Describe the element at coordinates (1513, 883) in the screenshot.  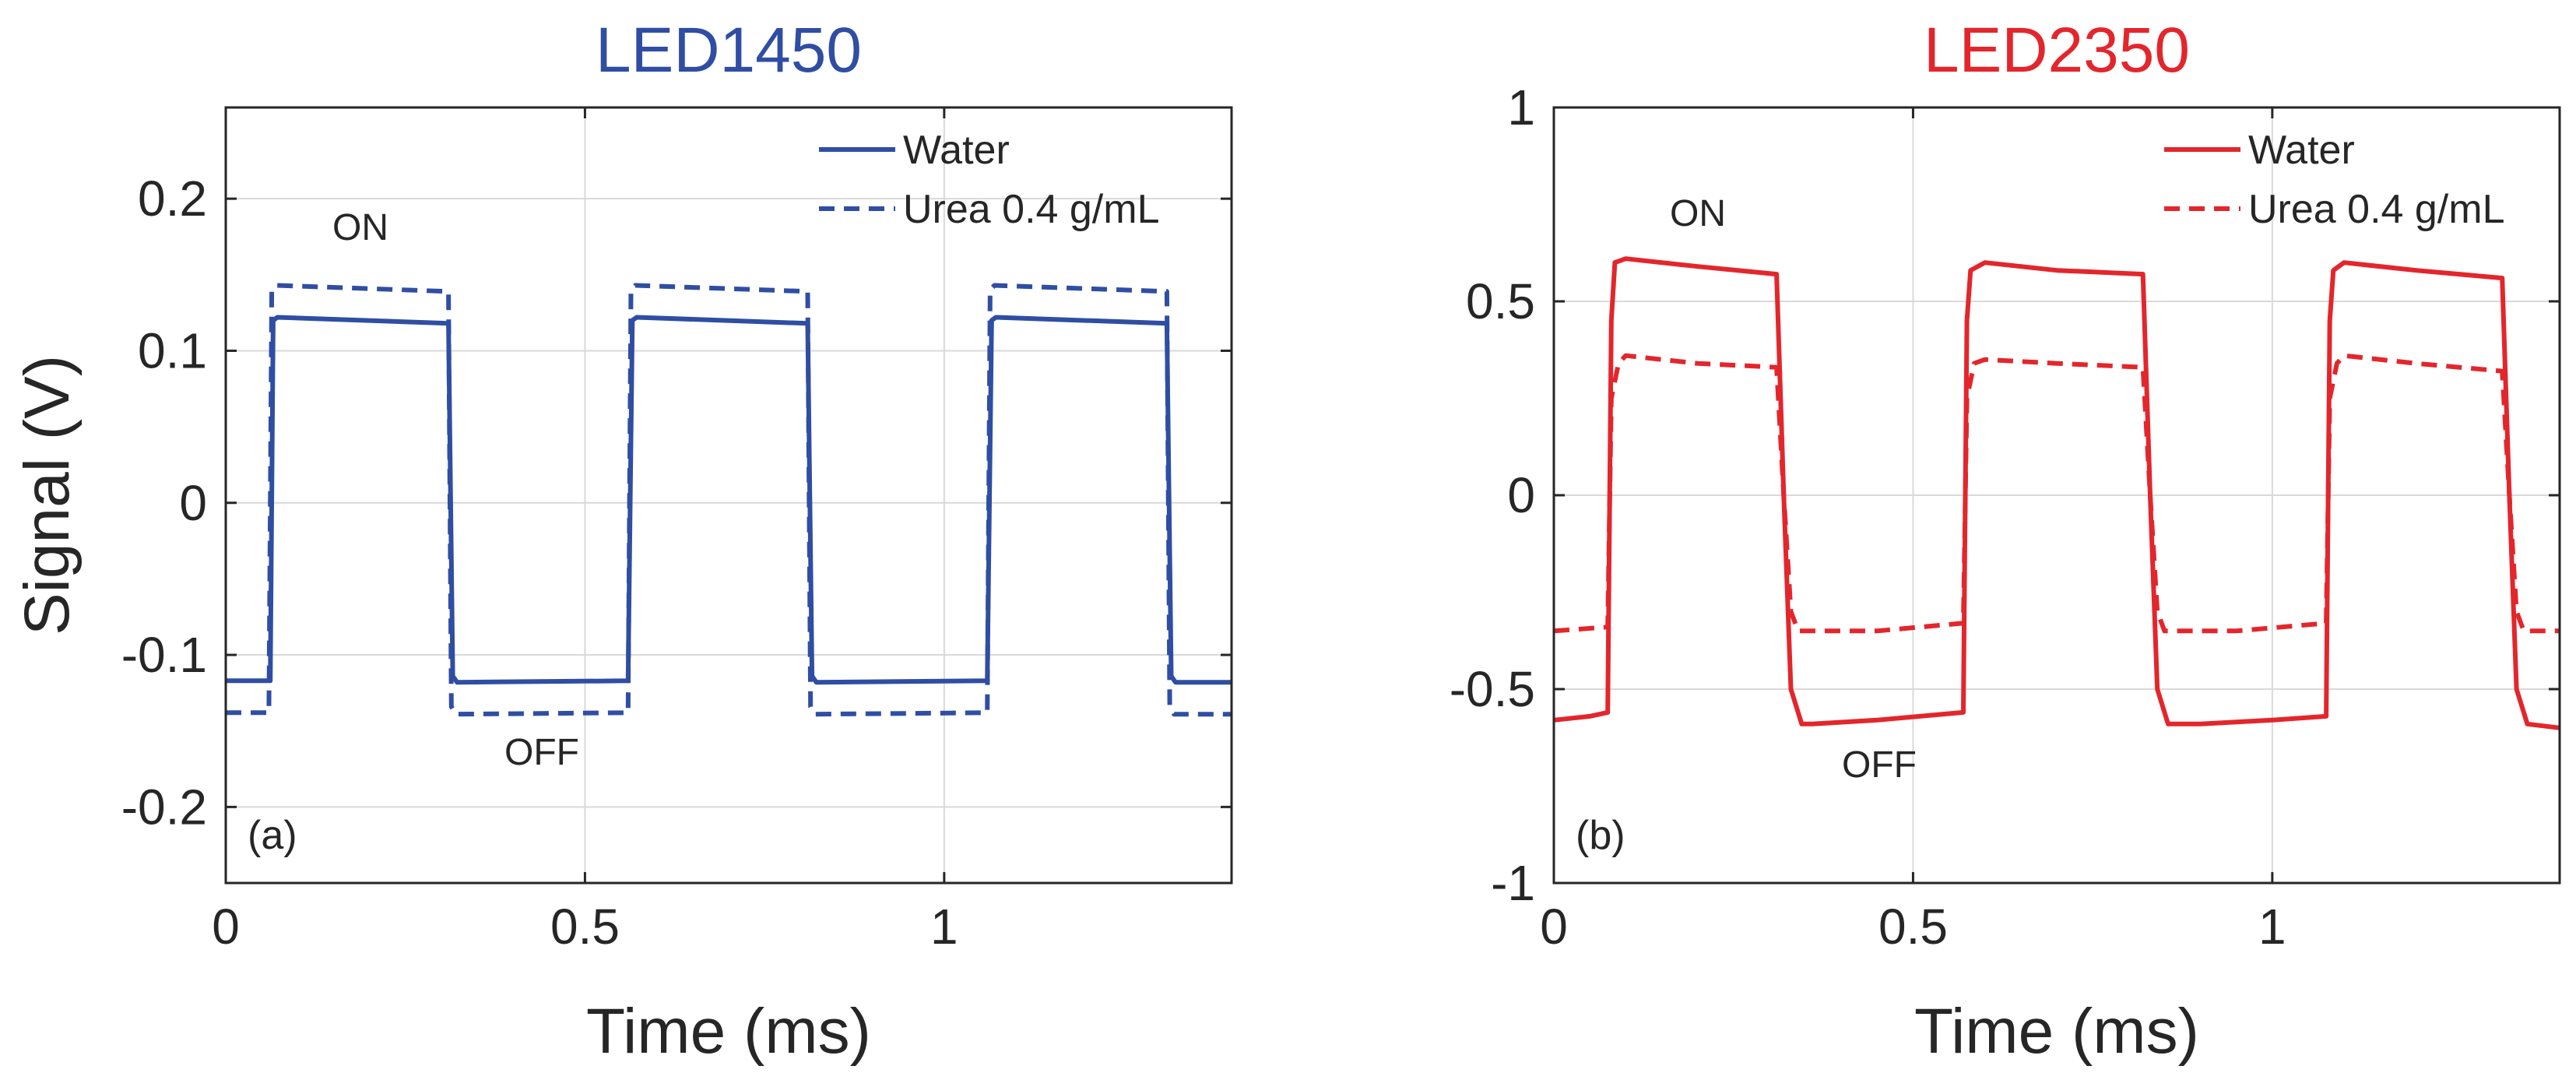
I see `y-tick-label-b: -1` at that location.